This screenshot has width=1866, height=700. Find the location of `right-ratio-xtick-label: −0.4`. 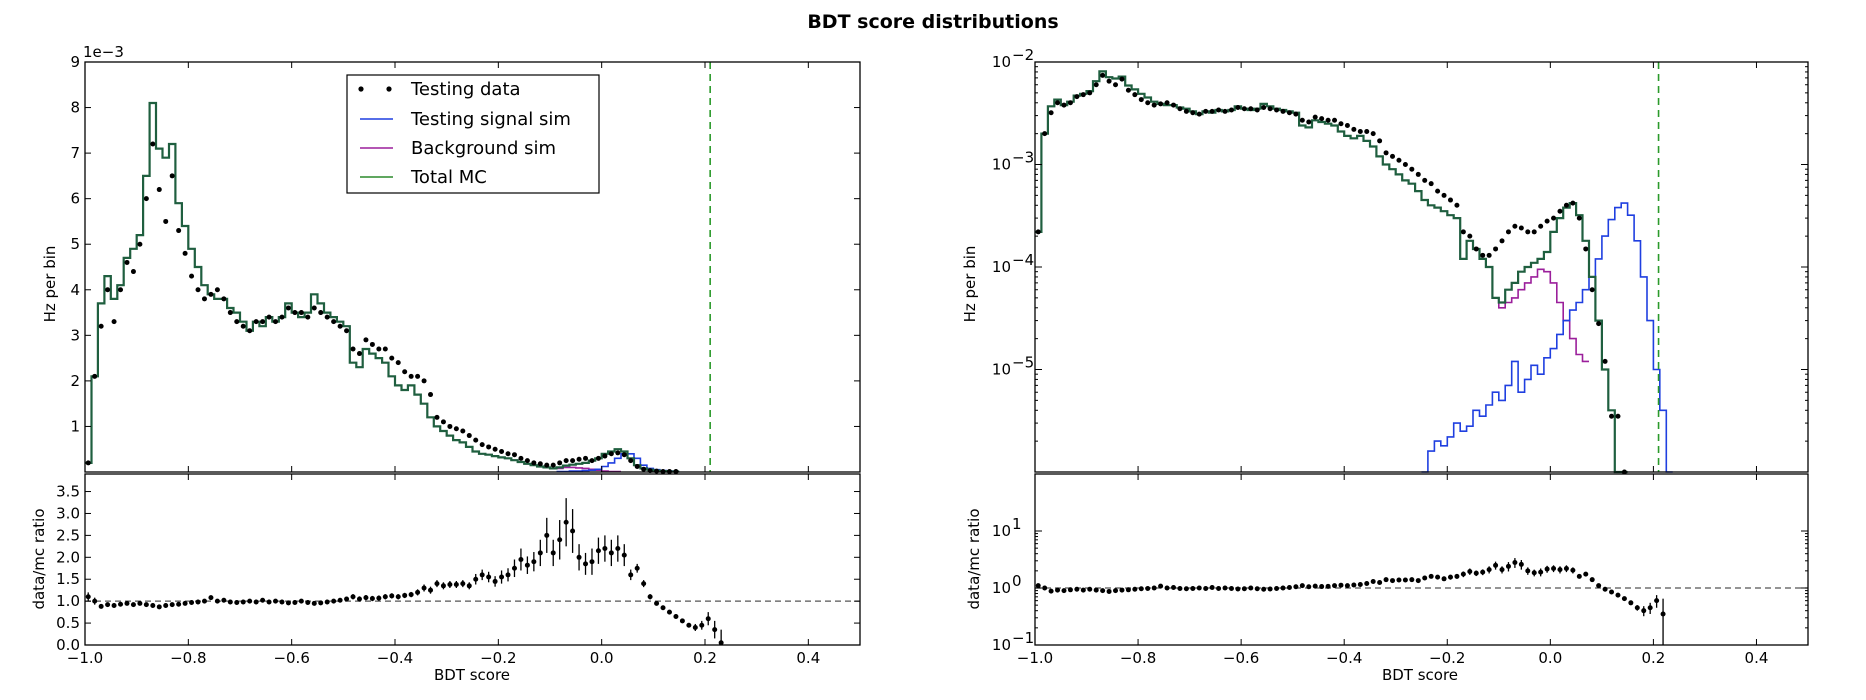

right-ratio-xtick-label: −0.4 is located at coordinates (1344, 658).